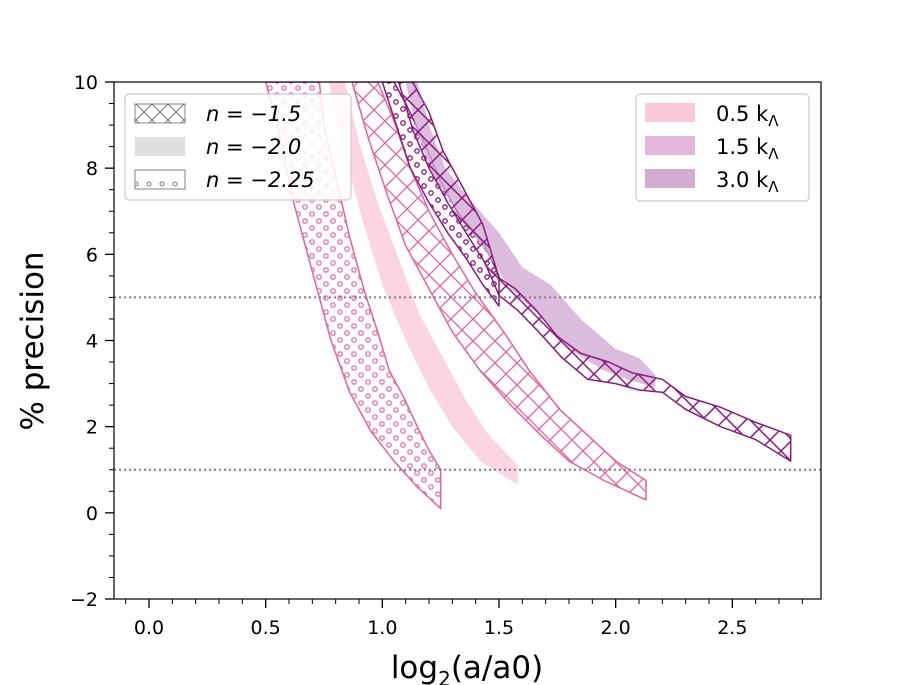 This screenshot has height=685, width=913. Describe the element at coordinates (84, 600) in the screenshot. I see `y-tick-label: −2` at that location.